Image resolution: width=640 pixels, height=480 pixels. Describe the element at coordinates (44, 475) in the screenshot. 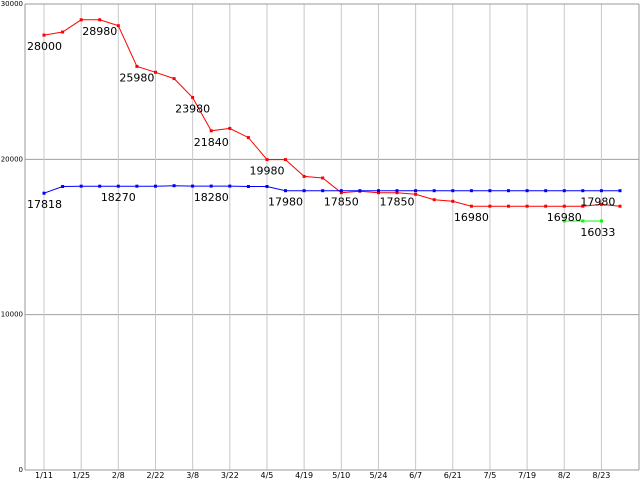

I see `x-tick-label: 1/11` at that location.